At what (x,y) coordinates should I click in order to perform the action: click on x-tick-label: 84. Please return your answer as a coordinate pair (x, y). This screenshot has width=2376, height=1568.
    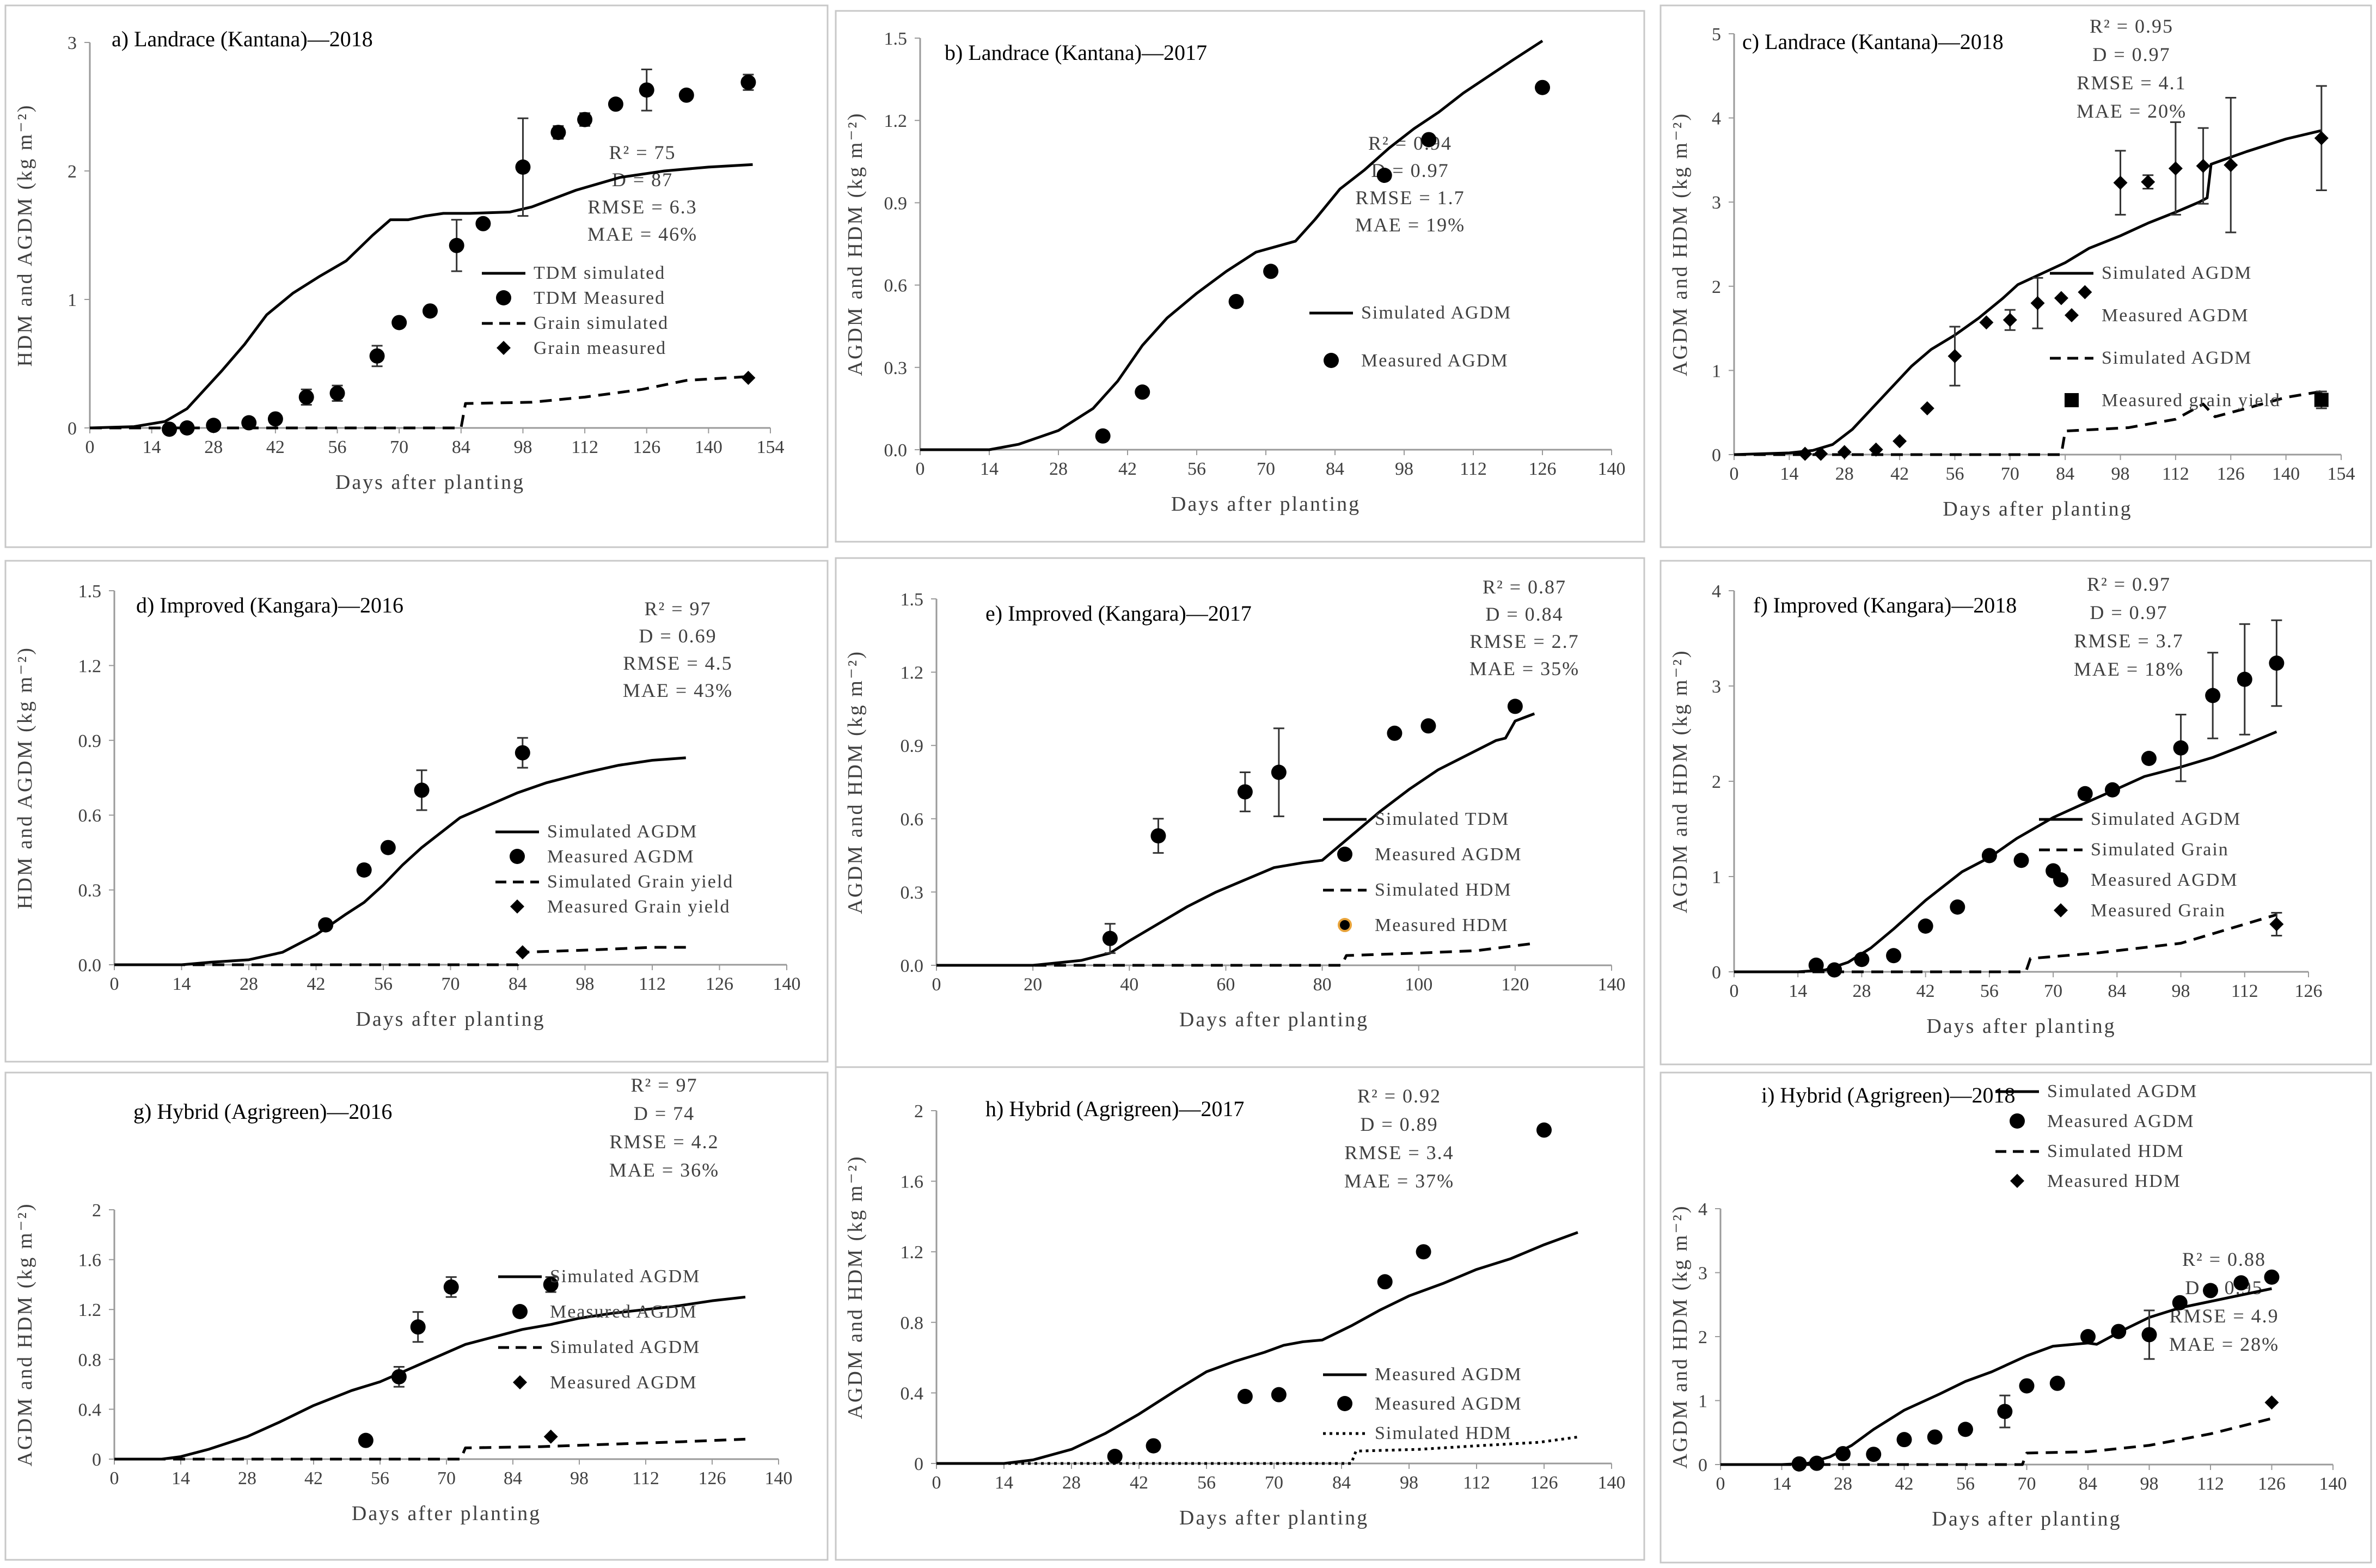
    Looking at the image, I should click on (1341, 1483).